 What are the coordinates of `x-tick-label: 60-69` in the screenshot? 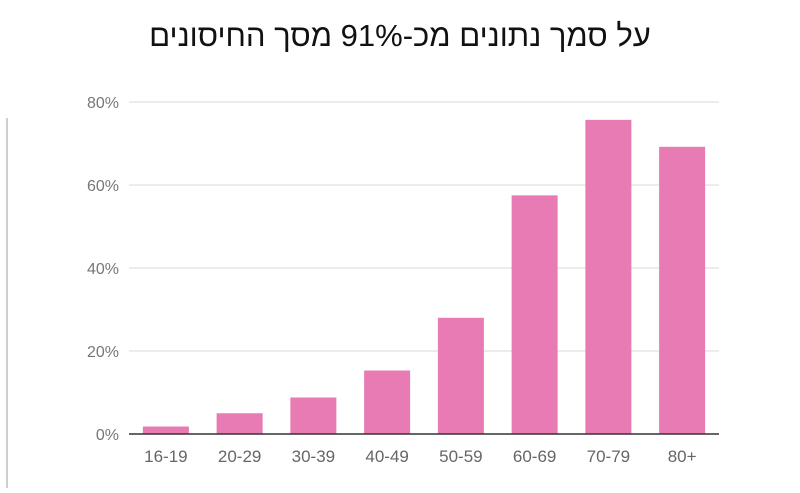 It's located at (534, 456).